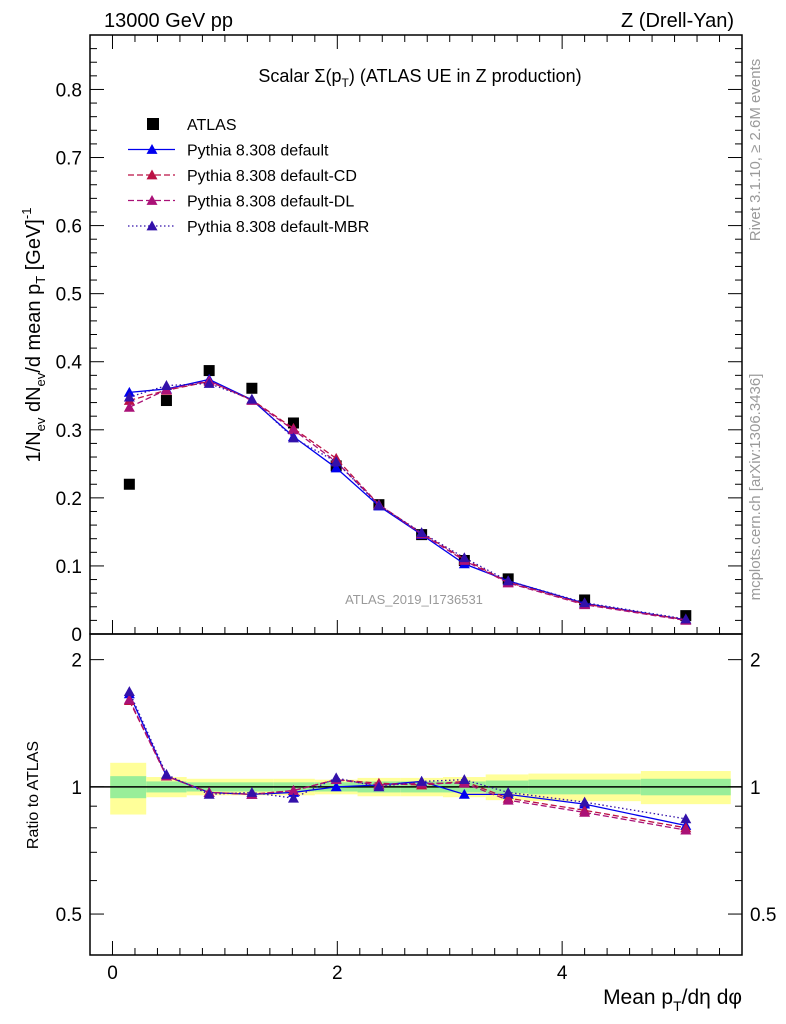  What do you see at coordinates (33, 335) in the screenshot?
I see `main-y-axis-label: 1/Nev dNev/d mean pT [GeV]-1` at bounding box center [33, 335].